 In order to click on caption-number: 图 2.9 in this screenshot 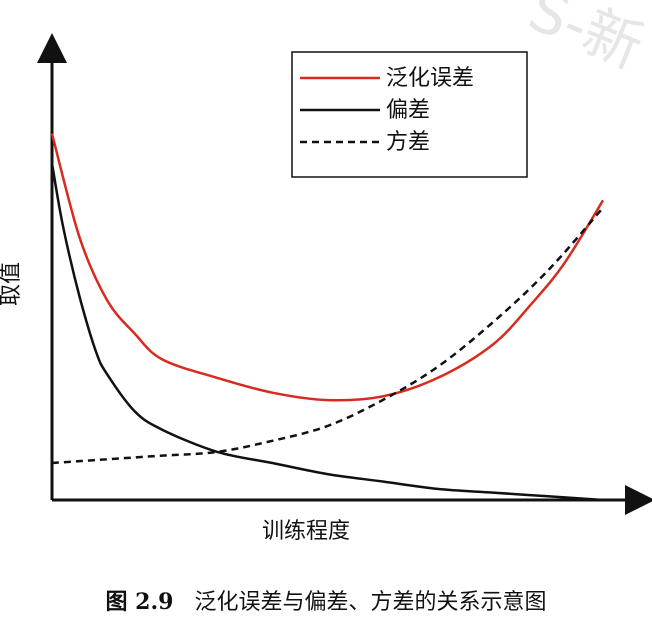, I will do `click(139, 602)`.